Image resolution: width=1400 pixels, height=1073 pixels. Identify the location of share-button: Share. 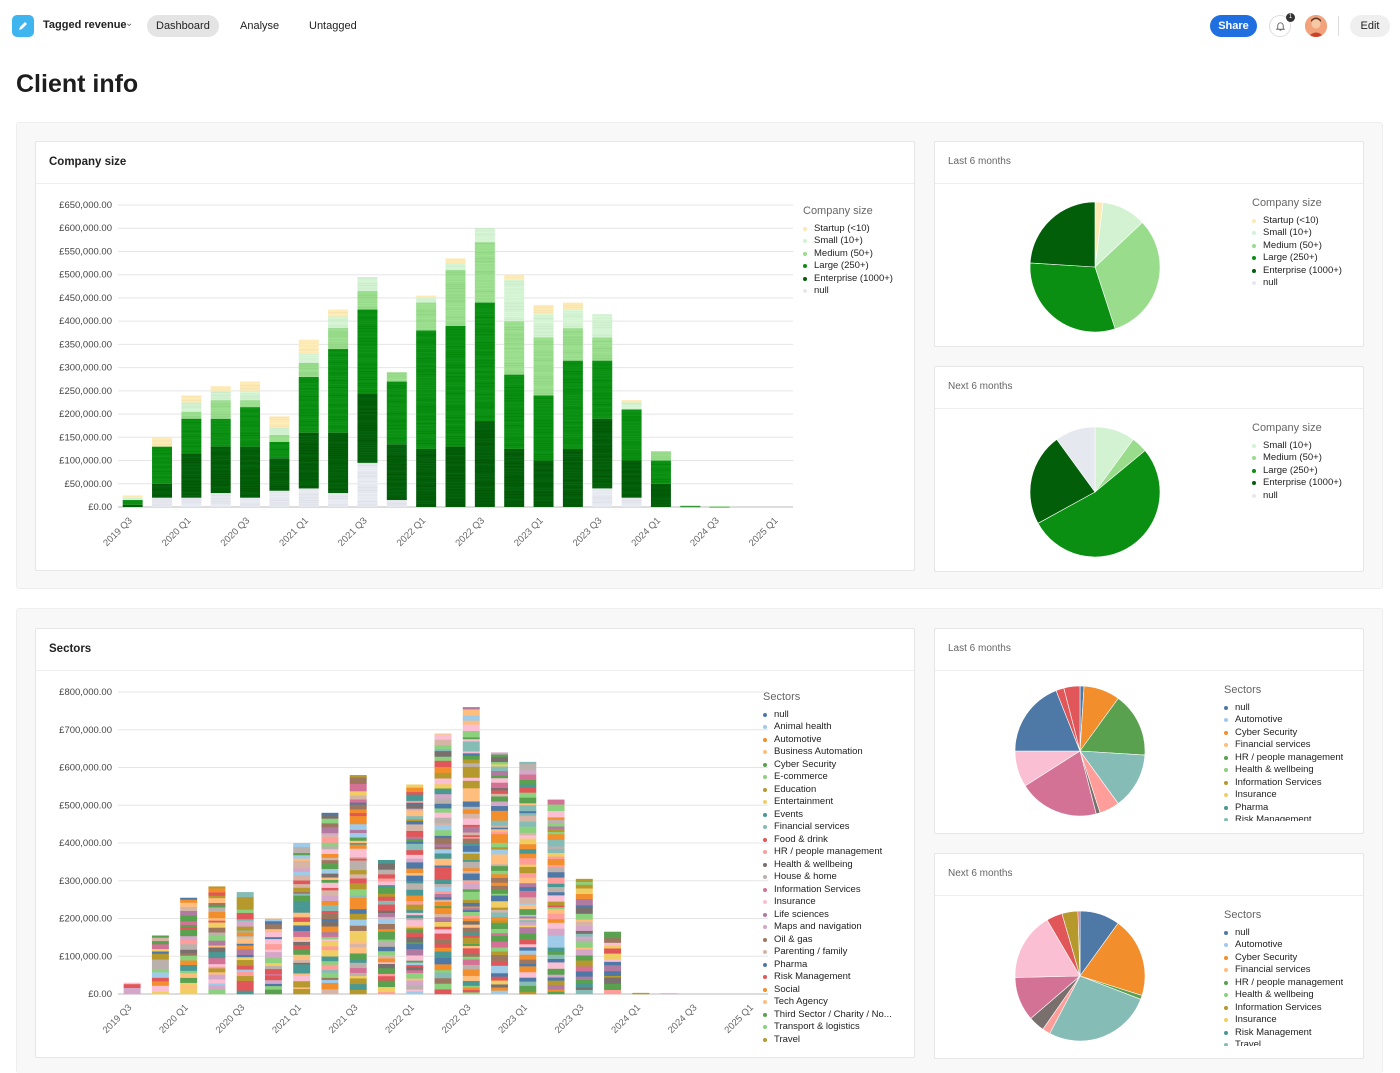
(1233, 26).